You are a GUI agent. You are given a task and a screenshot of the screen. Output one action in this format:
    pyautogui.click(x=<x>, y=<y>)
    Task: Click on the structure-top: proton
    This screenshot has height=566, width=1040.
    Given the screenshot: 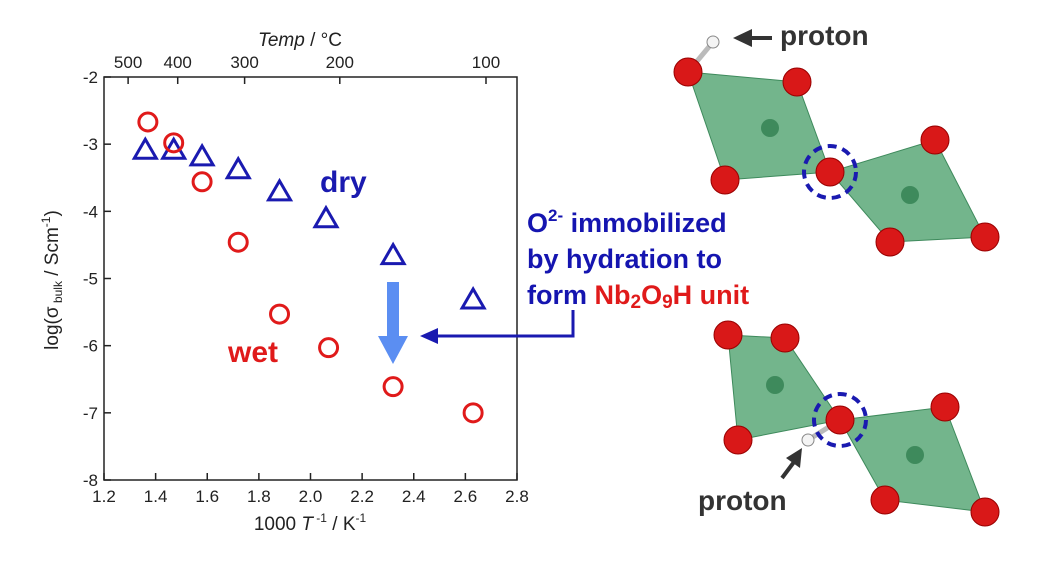 What is the action you would take?
    pyautogui.click(x=836, y=138)
    